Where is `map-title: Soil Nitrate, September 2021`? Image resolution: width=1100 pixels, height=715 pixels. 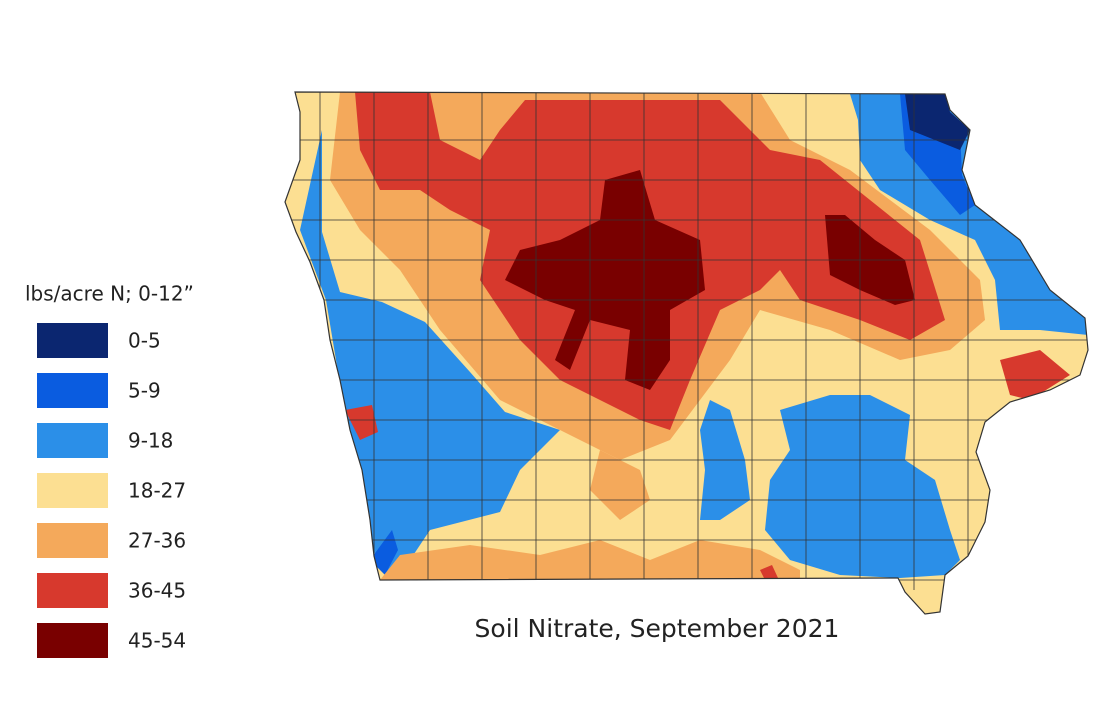
map-title: Soil Nitrate, September 2021 is located at coordinates (657, 628).